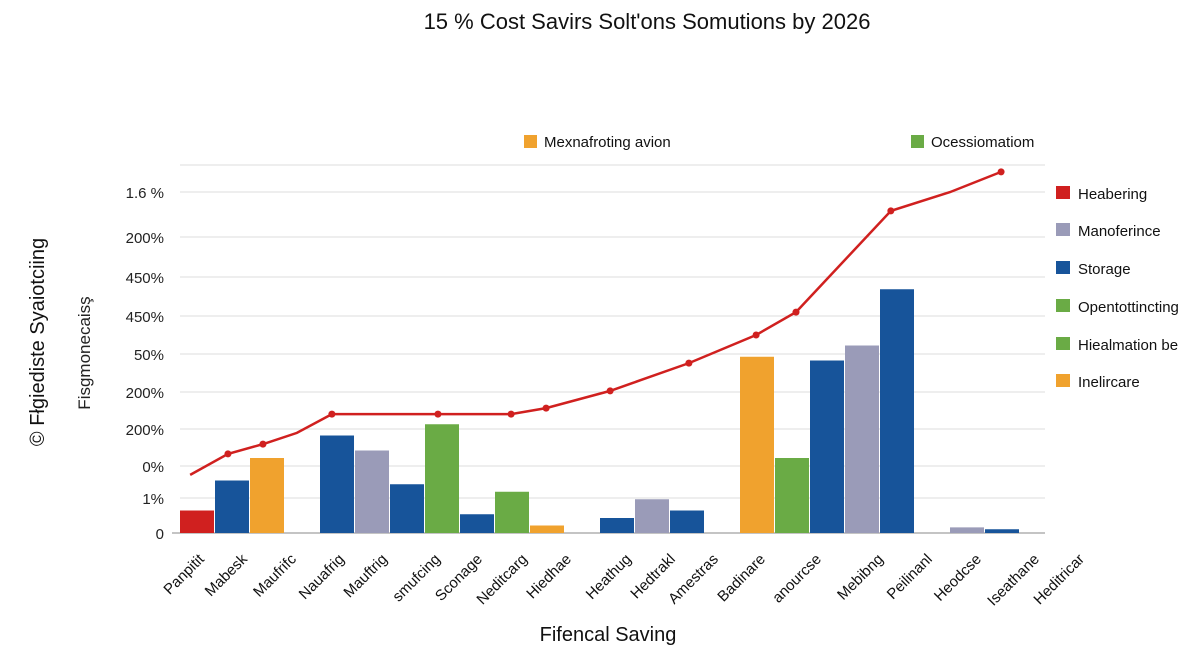 This screenshot has width=1200, height=654. I want to click on legend-label: Heabering, so click(1112, 194).